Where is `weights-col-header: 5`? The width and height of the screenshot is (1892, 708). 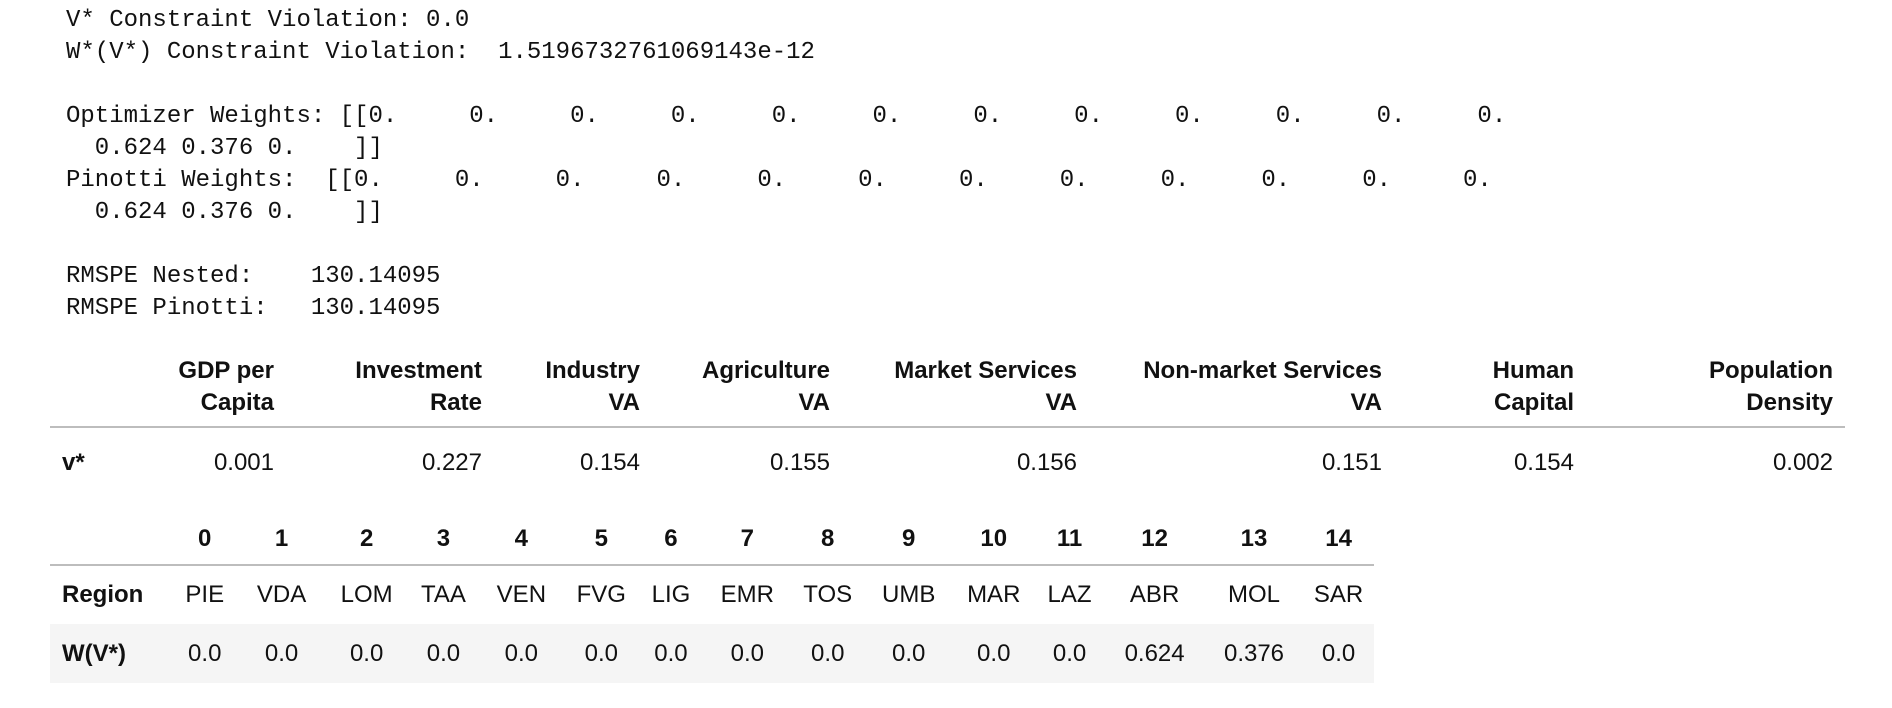 weights-col-header: 5 is located at coordinates (601, 539).